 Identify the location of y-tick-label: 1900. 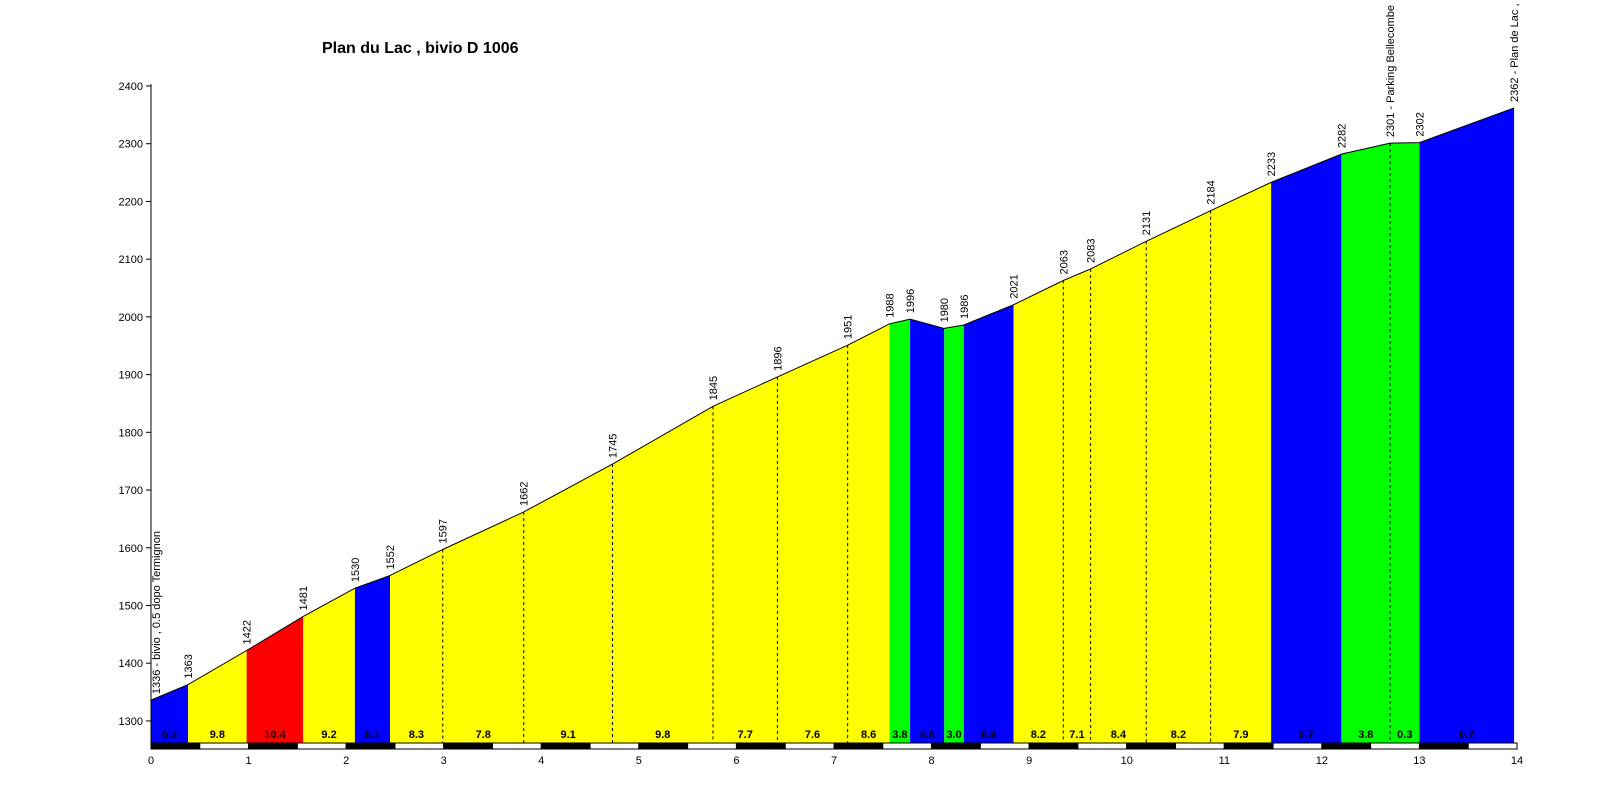
(131, 376).